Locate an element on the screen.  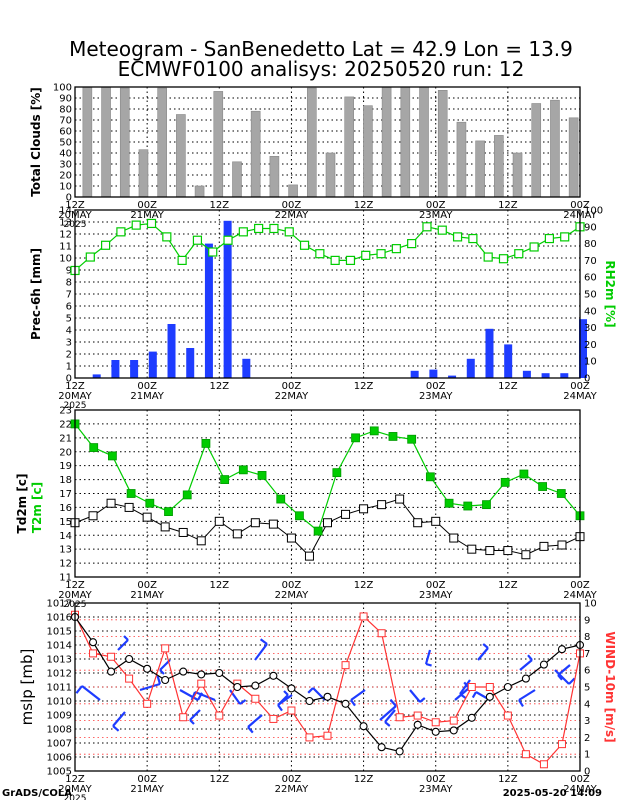
y-tick-label: 1010 is located at coordinates (59, 702).